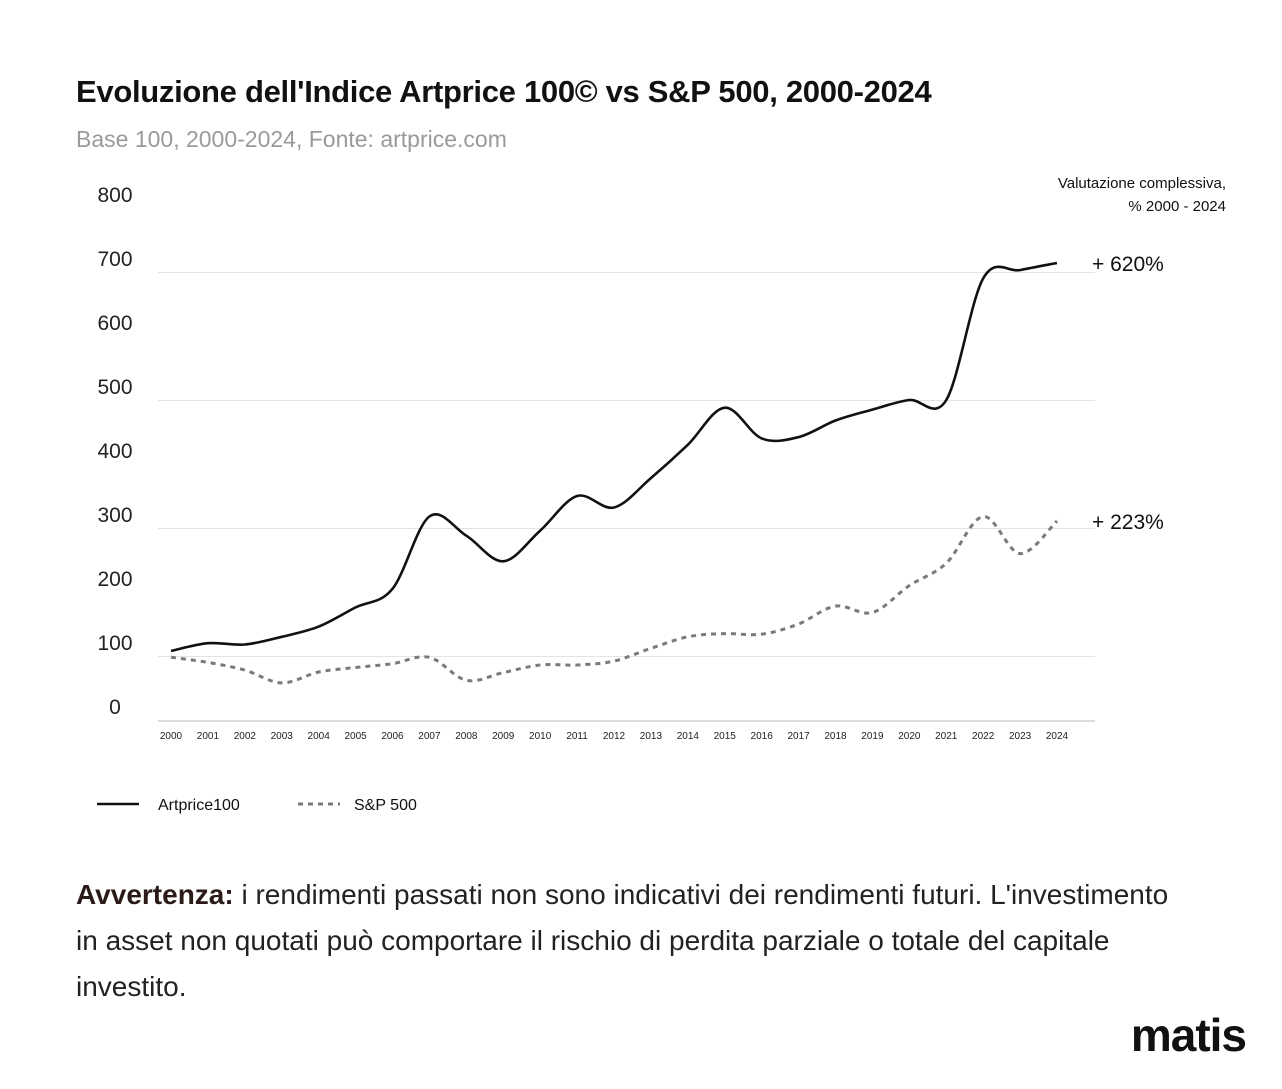 This screenshot has height=1089, width=1282. What do you see at coordinates (798, 736) in the screenshot?
I see `x-tick-label: 2017` at bounding box center [798, 736].